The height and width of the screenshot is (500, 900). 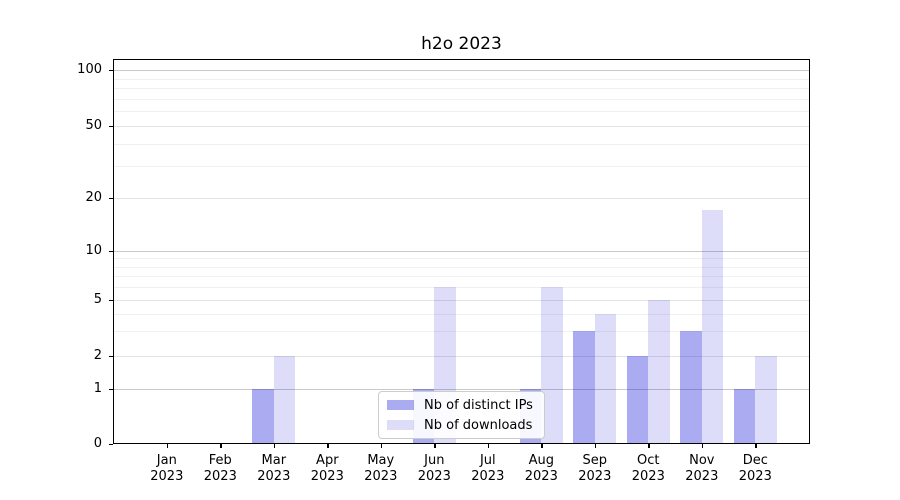 What do you see at coordinates (461, 44) in the screenshot?
I see `chart-title: h2o 2023` at bounding box center [461, 44].